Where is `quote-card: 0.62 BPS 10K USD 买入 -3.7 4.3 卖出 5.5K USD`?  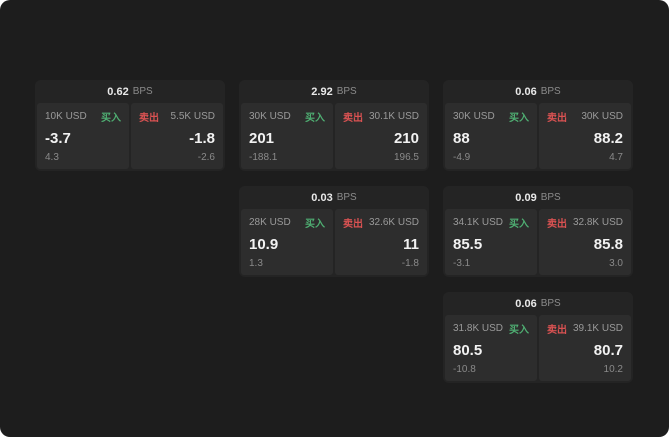 quote-card: 0.62 BPS 10K USD 买入 -3.7 4.3 卖出 5.5K USD is located at coordinates (130, 125).